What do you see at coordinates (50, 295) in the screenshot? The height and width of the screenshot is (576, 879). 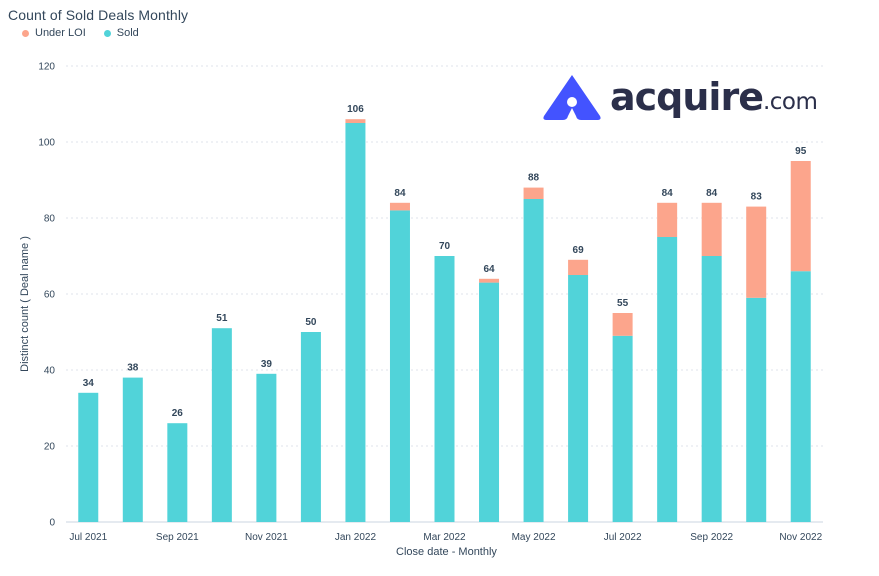 I see `y-tick-label: 60` at bounding box center [50, 295].